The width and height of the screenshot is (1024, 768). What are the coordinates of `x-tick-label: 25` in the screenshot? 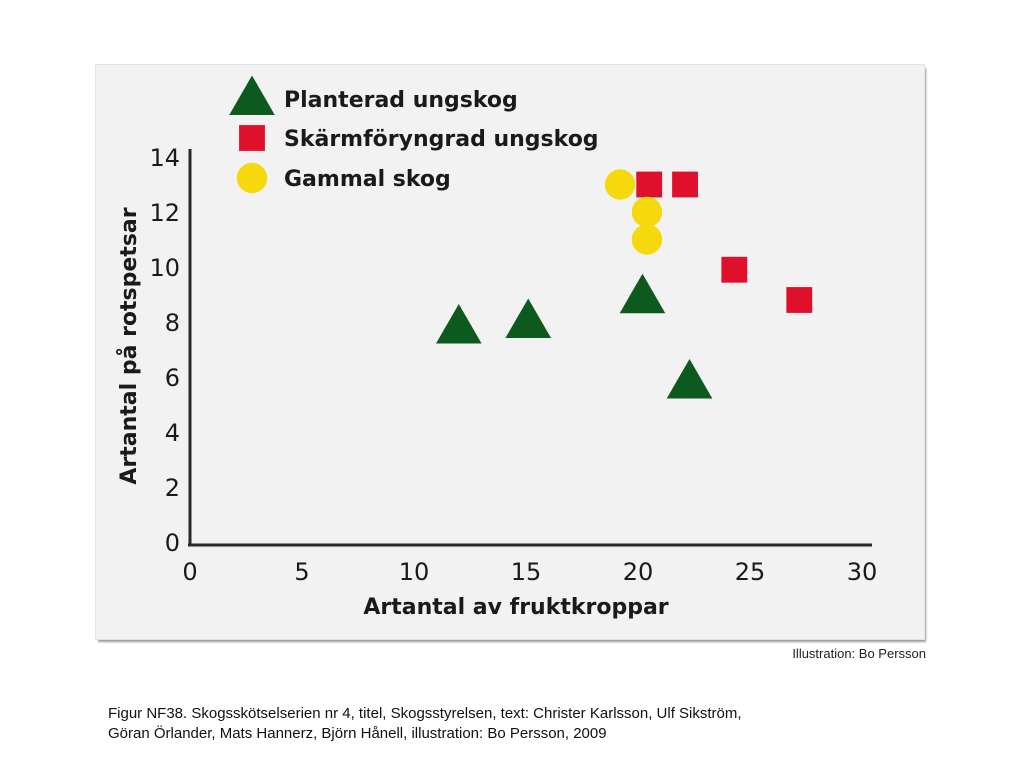 It's located at (750, 572).